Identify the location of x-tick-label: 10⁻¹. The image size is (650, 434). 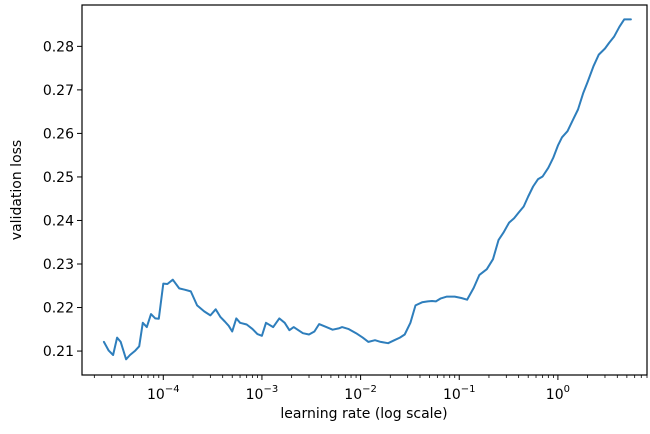
(459, 393).